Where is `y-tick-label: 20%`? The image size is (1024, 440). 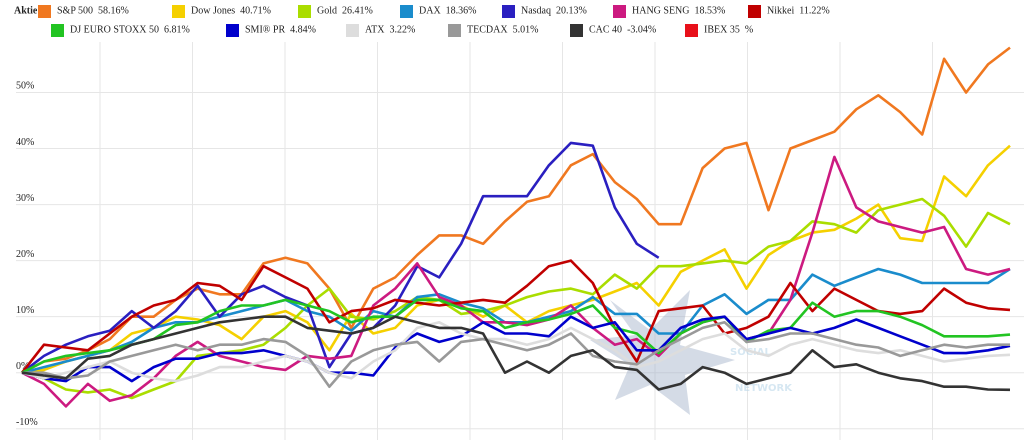 y-tick-label: 20% is located at coordinates (25, 254).